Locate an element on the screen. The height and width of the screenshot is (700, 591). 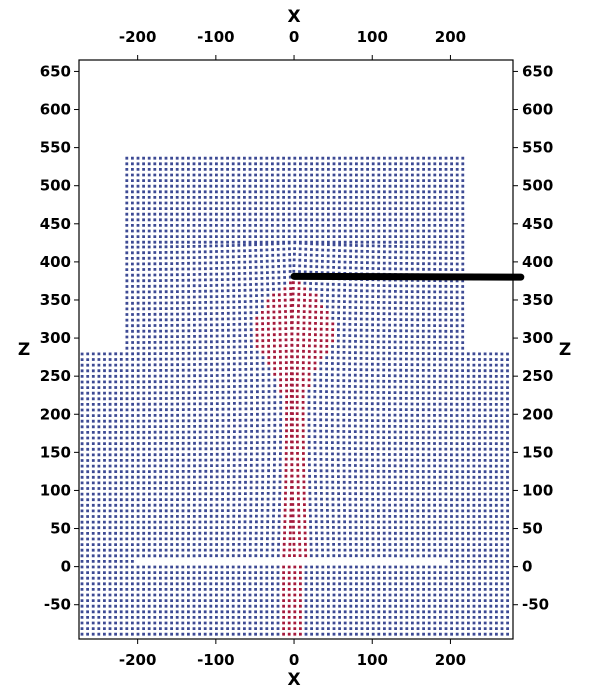
z-tick-label-right: 550 is located at coordinates (537, 148).